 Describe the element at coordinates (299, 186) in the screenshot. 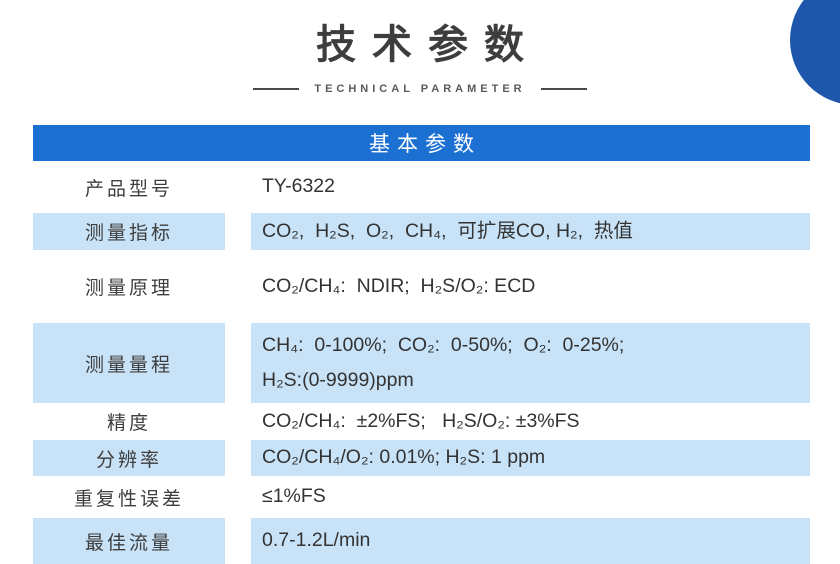

I see `row-value: TY-6322` at that location.